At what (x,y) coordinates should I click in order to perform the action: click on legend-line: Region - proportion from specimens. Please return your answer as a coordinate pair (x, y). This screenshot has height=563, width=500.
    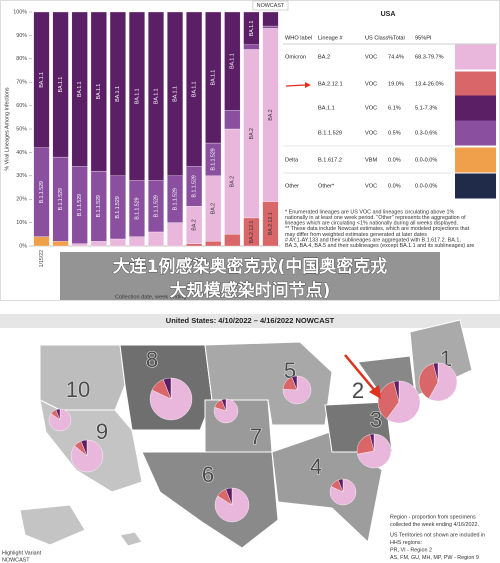
    Looking at the image, I should click on (433, 517).